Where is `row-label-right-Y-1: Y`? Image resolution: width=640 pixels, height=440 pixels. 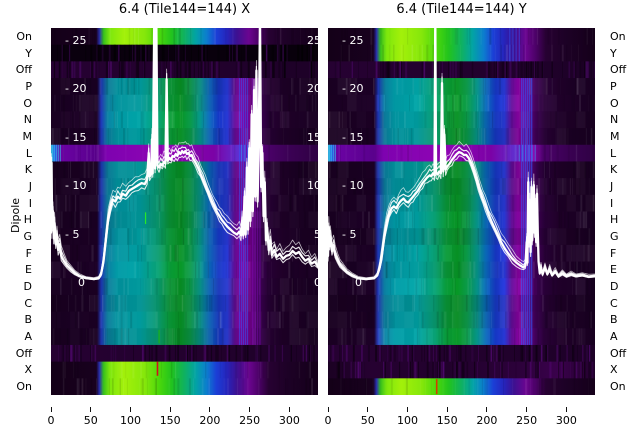 row-label-right-Y-1: Y is located at coordinates (613, 53).